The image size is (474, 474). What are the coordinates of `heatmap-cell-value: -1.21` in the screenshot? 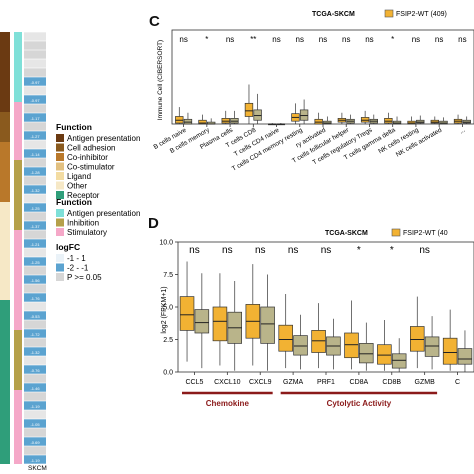 It's located at (35, 244).